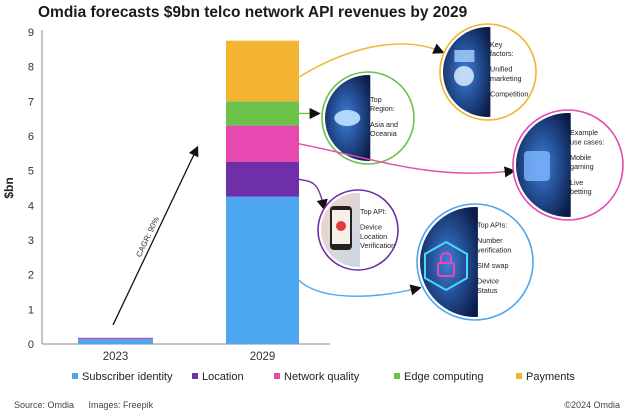 Image resolution: width=640 pixels, height=415 pixels. What do you see at coordinates (377, 245) in the screenshot?
I see `callout-text: Verification` at bounding box center [377, 245].